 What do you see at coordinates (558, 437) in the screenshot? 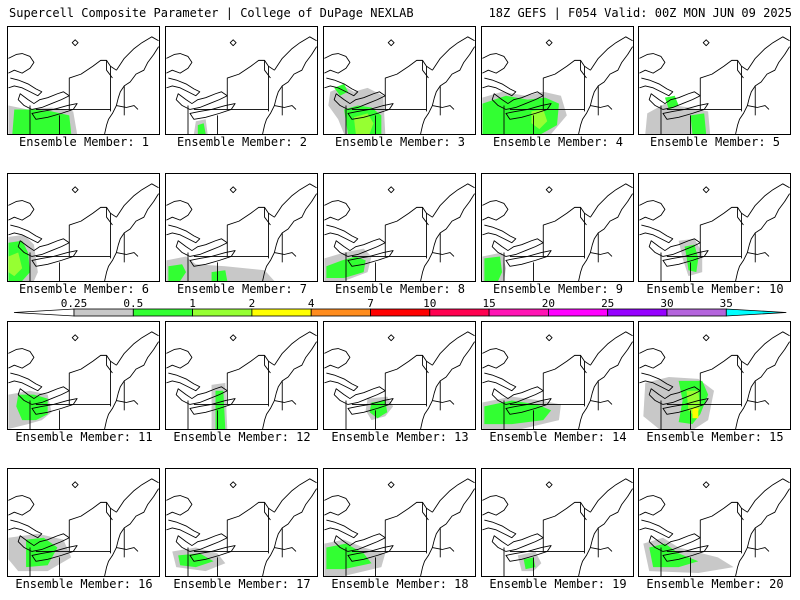
I see `ensemble-member-label: Ensemble Member: 14` at bounding box center [558, 437].